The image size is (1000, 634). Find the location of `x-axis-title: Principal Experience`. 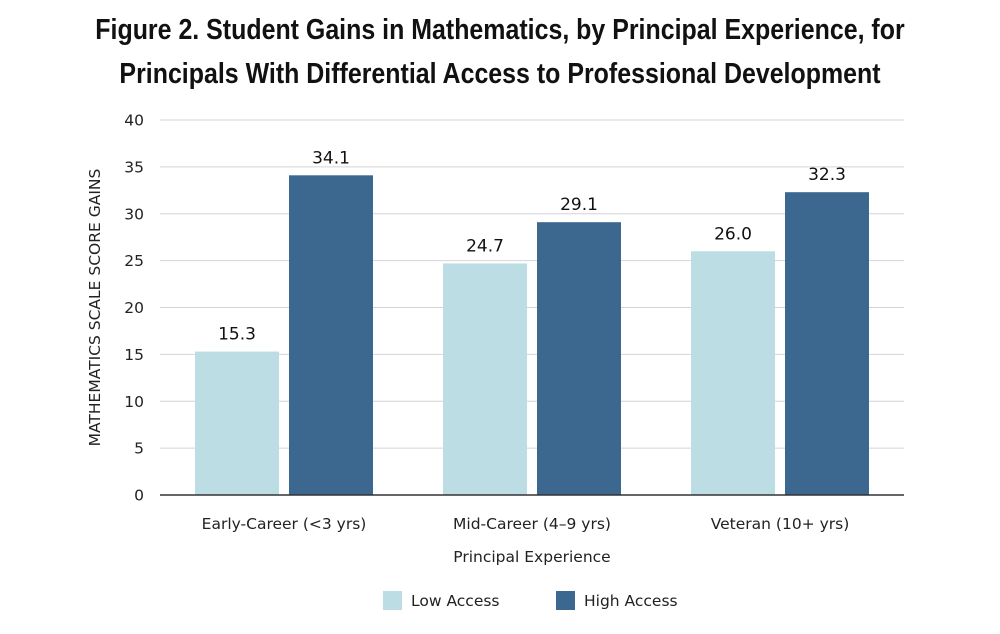

x-axis-title: Principal Experience is located at coordinates (531, 557).